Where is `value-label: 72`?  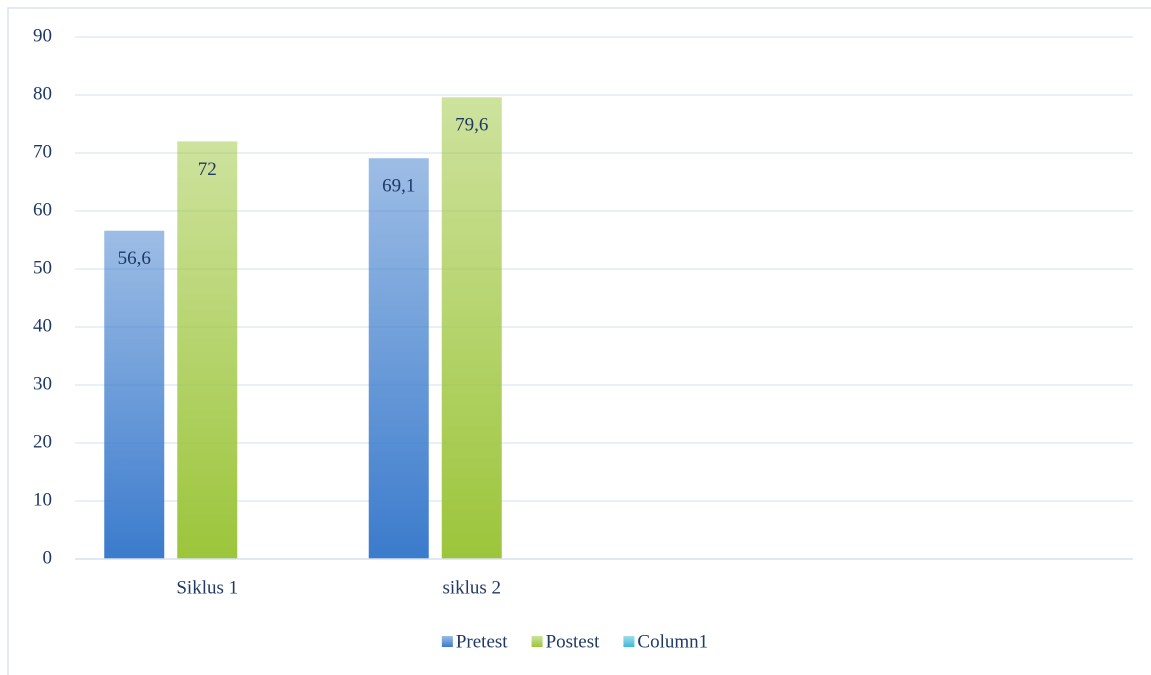 value-label: 72 is located at coordinates (207, 169).